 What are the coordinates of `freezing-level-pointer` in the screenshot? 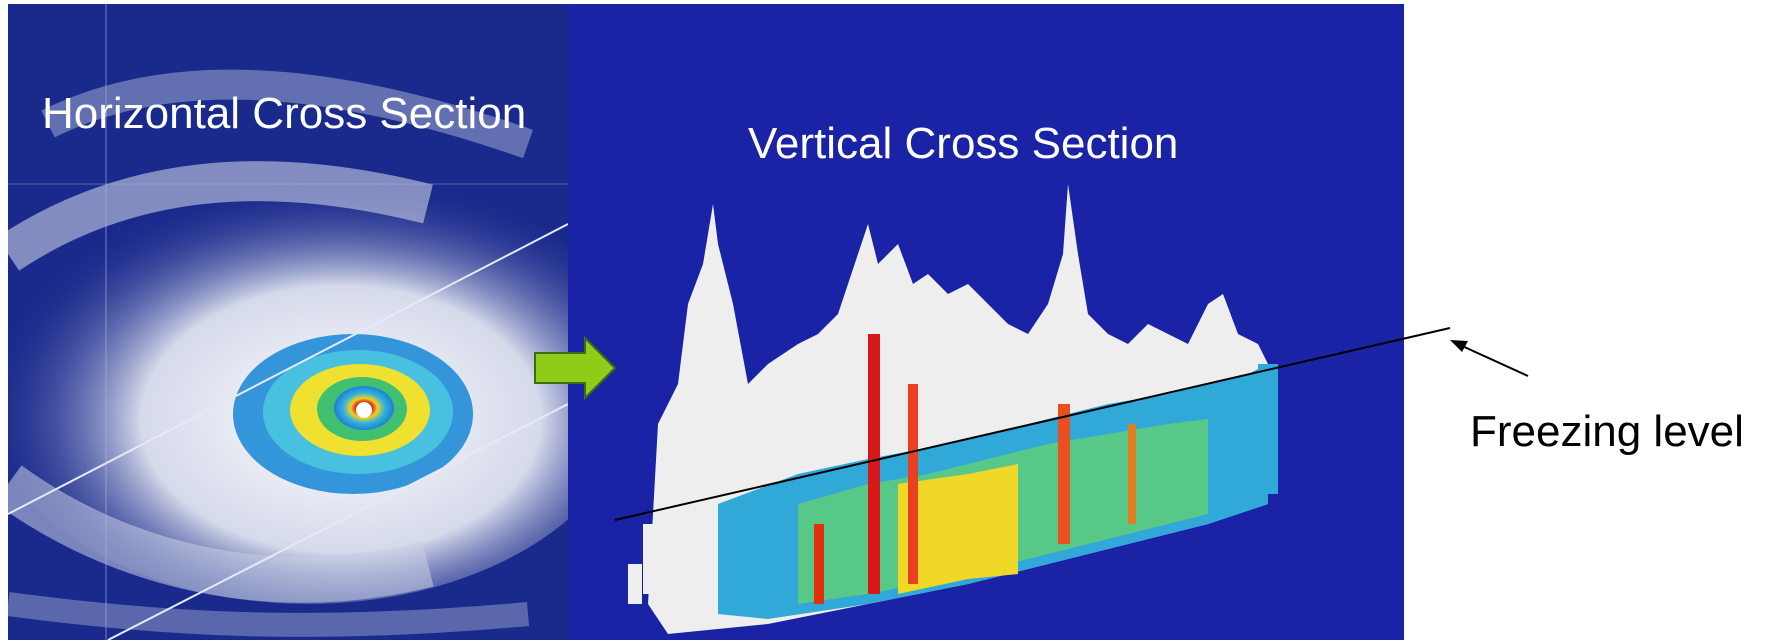 It's located at (1489, 358).